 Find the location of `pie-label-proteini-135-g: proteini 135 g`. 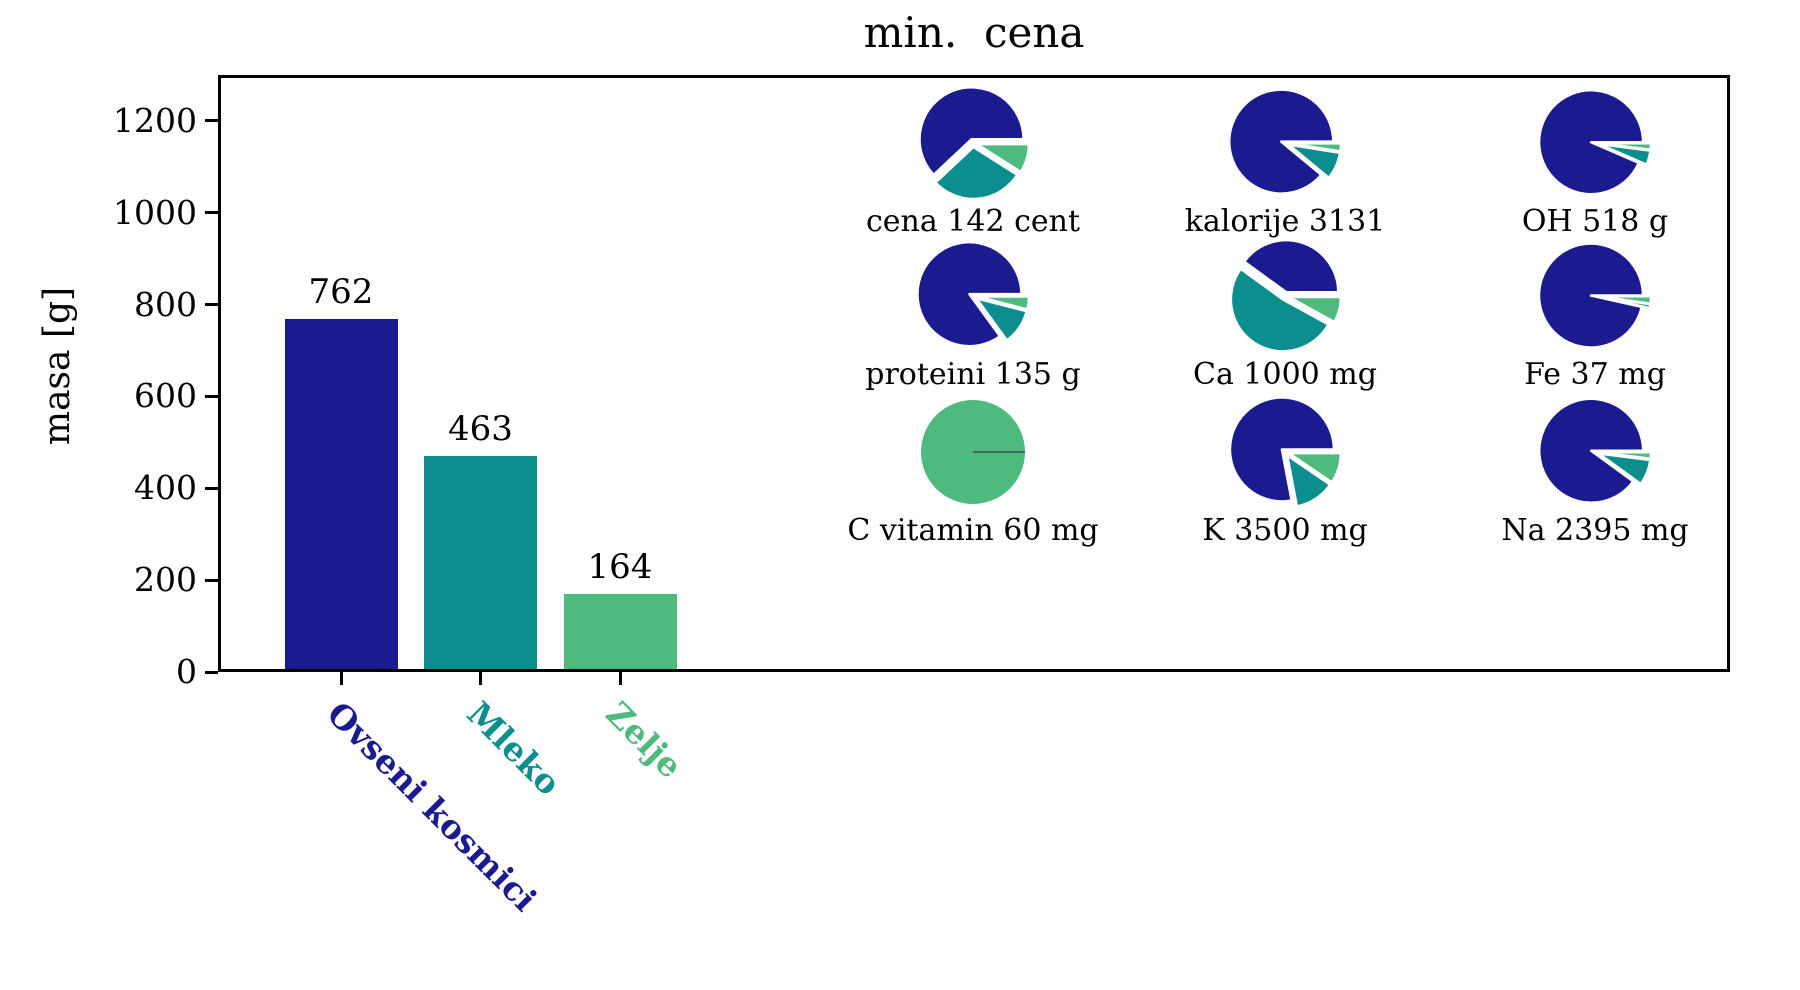

pie-label-proteini-135-g: proteini 135 g is located at coordinates (973, 374).